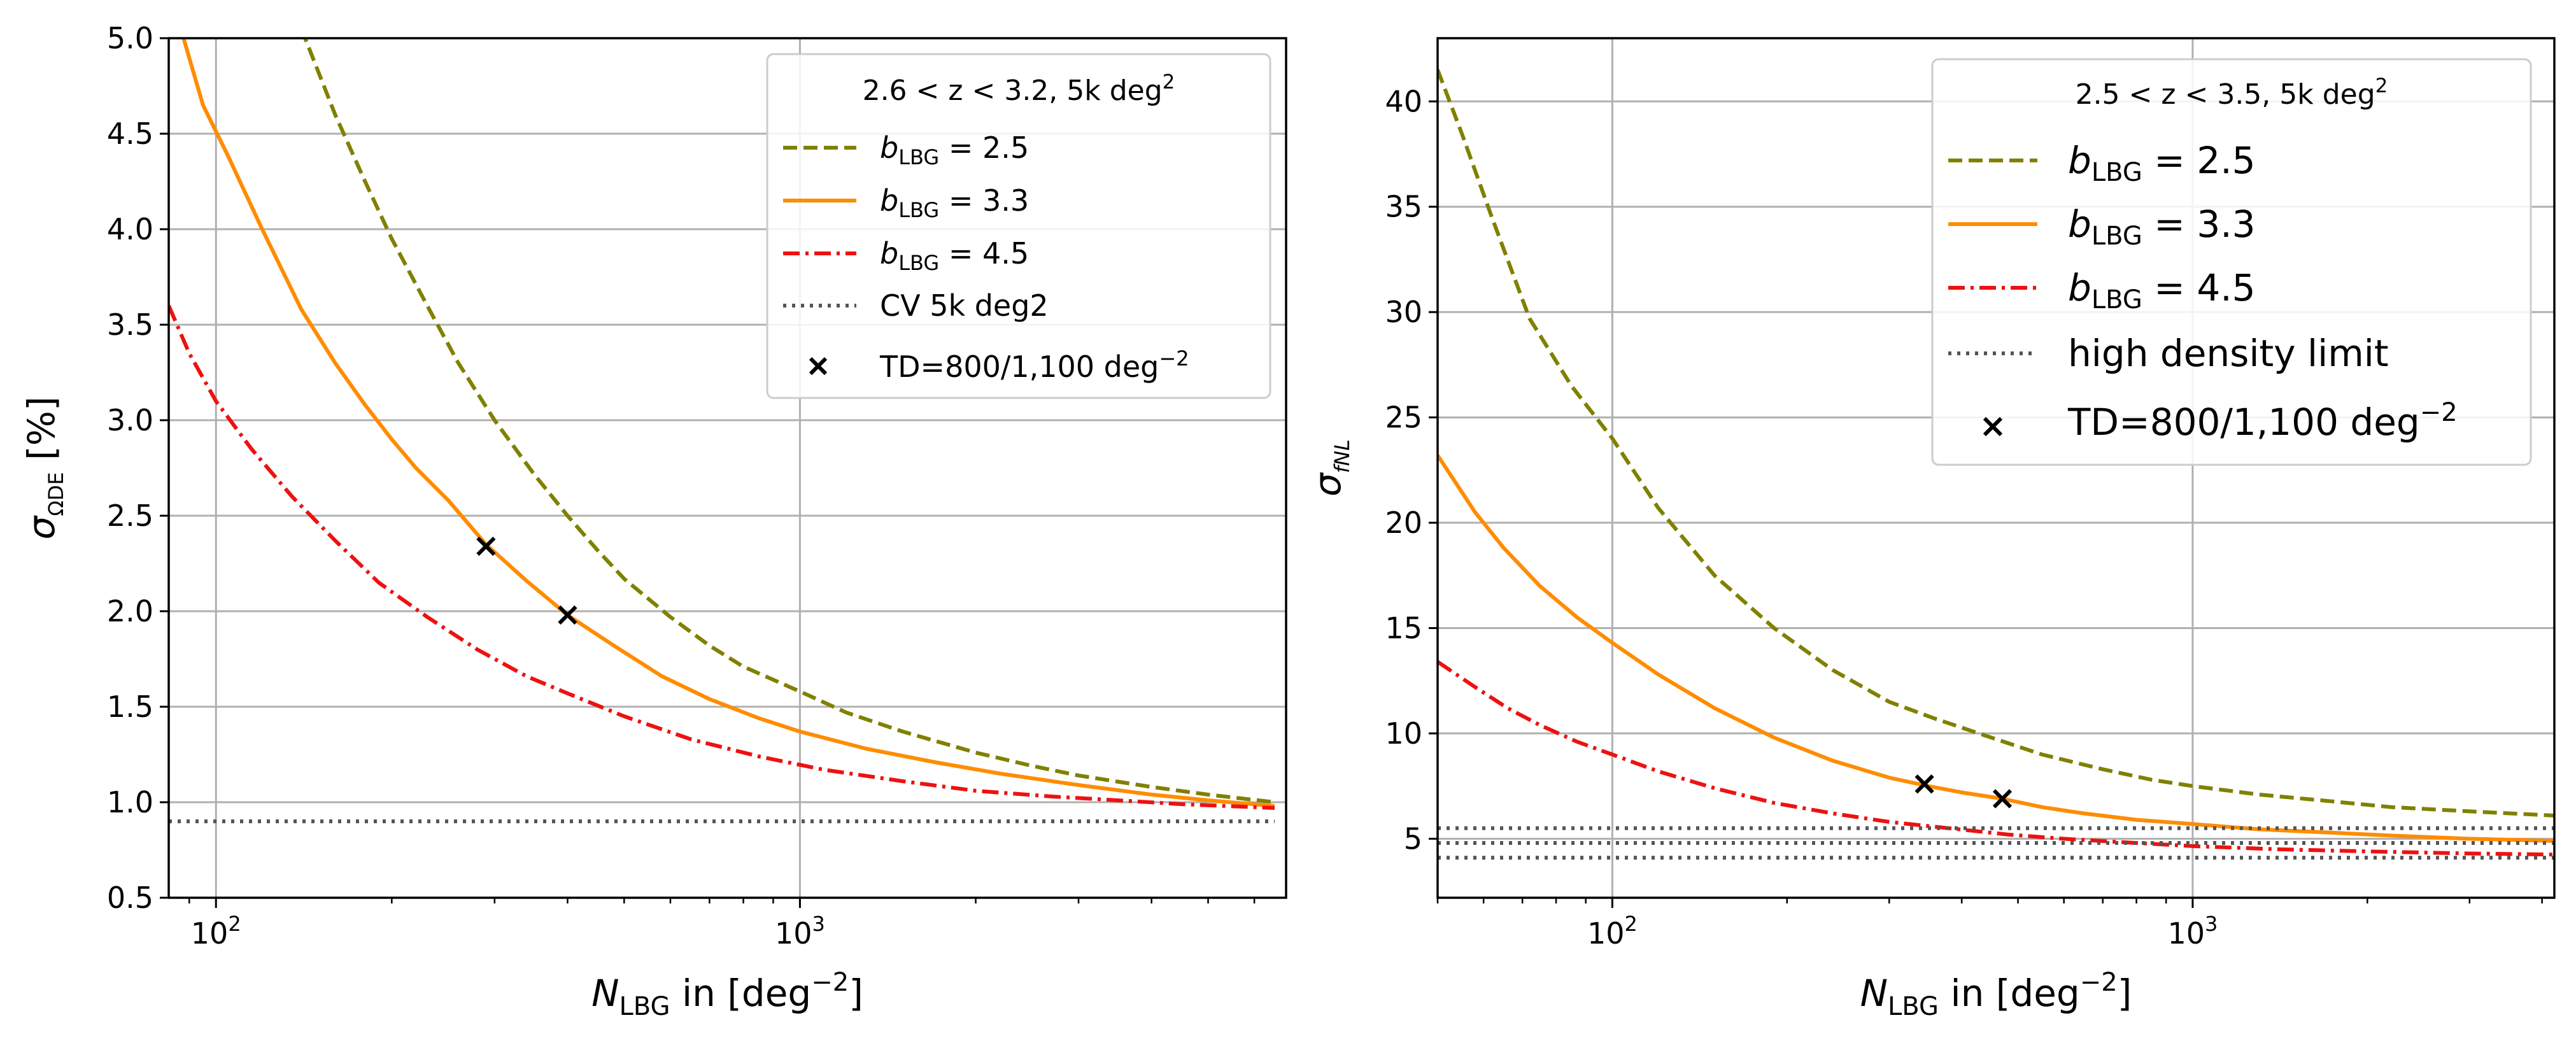  I want to click on right-y-tick-label: 30, so click(1403, 312).